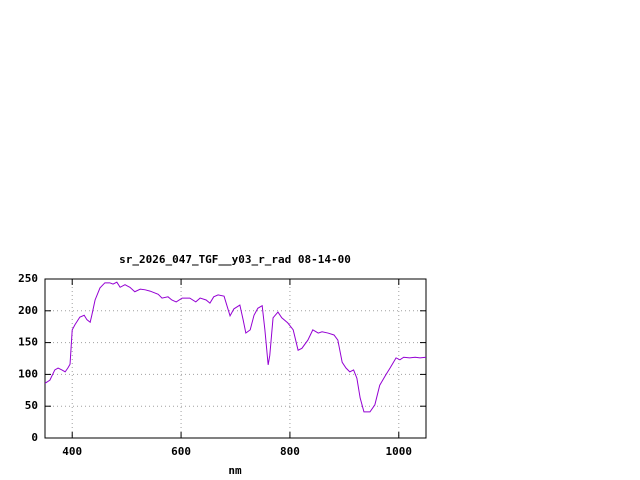 This screenshot has width=640, height=480. Describe the element at coordinates (181, 451) in the screenshot. I see `x-tick-label: 600` at that location.